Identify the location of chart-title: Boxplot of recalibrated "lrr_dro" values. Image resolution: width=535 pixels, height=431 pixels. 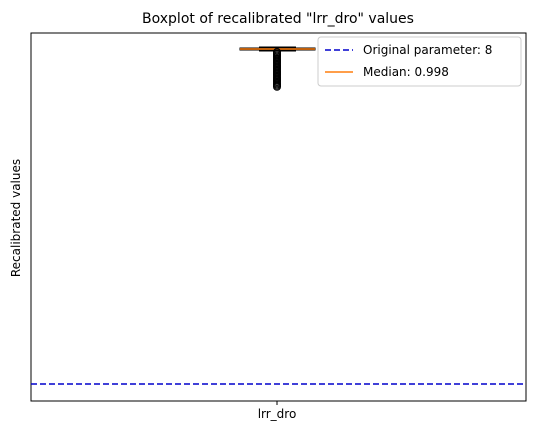
(278, 19).